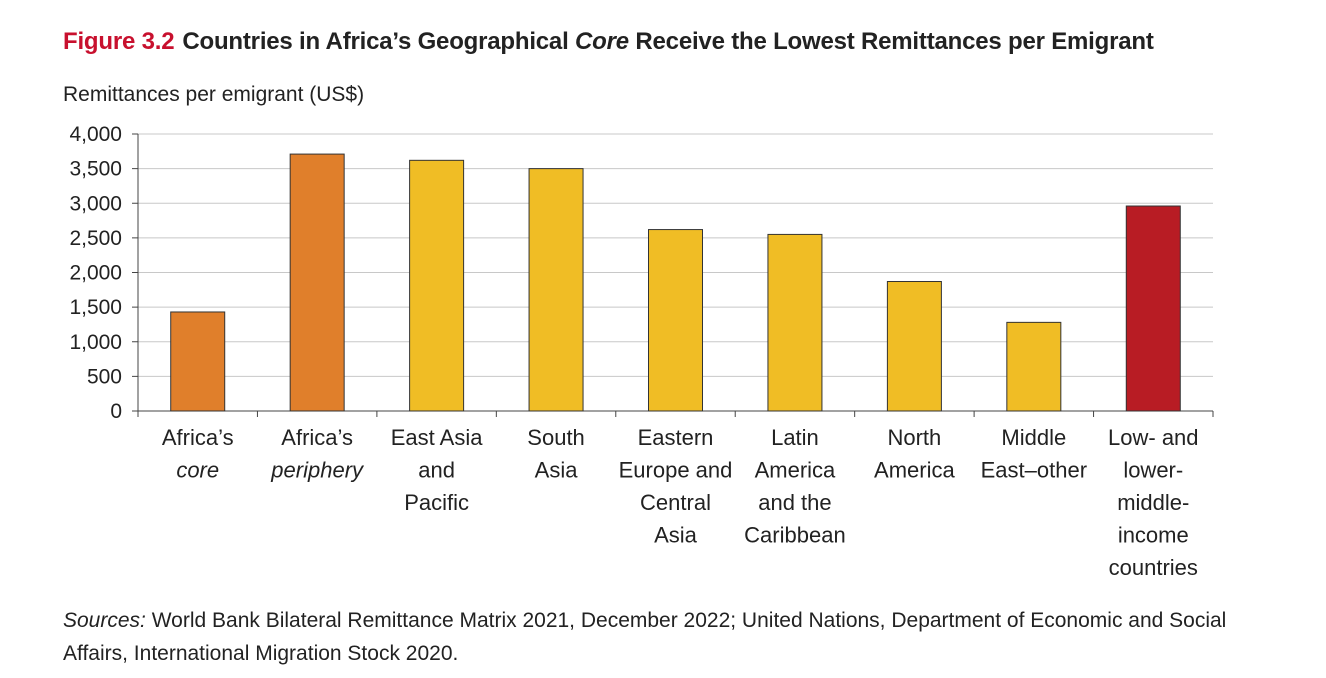 Image resolution: width=1326 pixels, height=678 pixels. I want to click on x-tick-label: North America, so click(914, 454).